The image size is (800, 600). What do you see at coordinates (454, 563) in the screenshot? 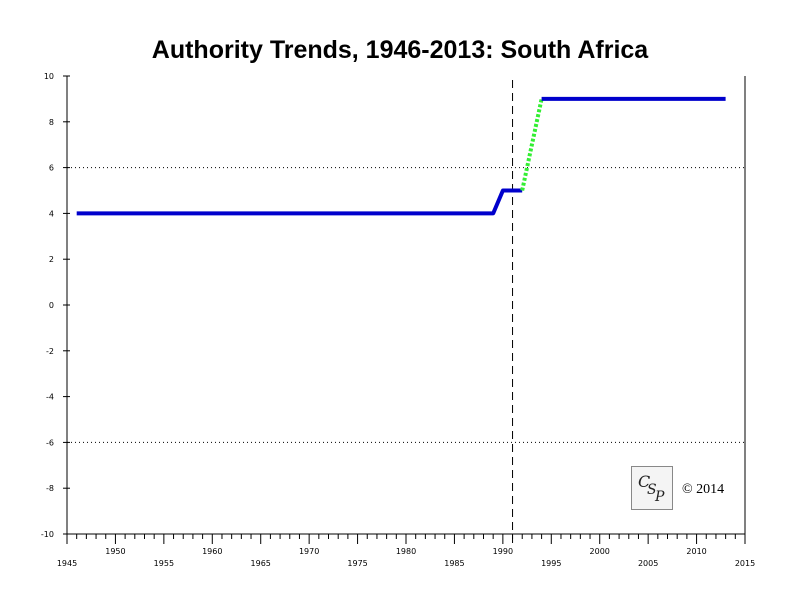
I see `x-tick-label: 1985` at bounding box center [454, 563].